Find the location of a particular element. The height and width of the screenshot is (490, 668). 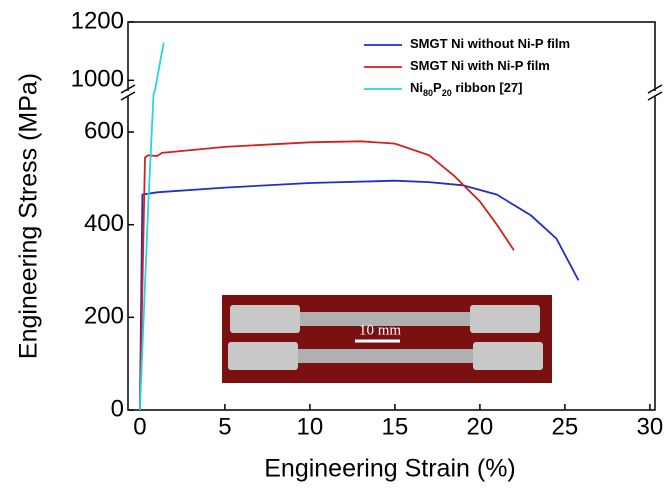

x-tick-label: 5 is located at coordinates (224, 426).